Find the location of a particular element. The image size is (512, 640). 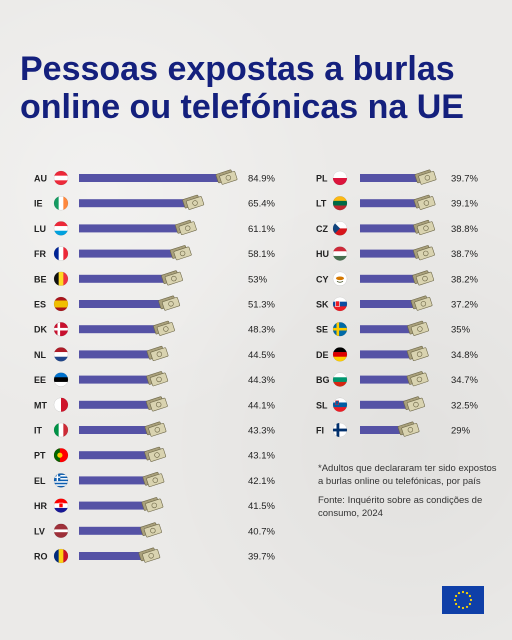

chart-row: SE 35% is located at coordinates (393, 328).